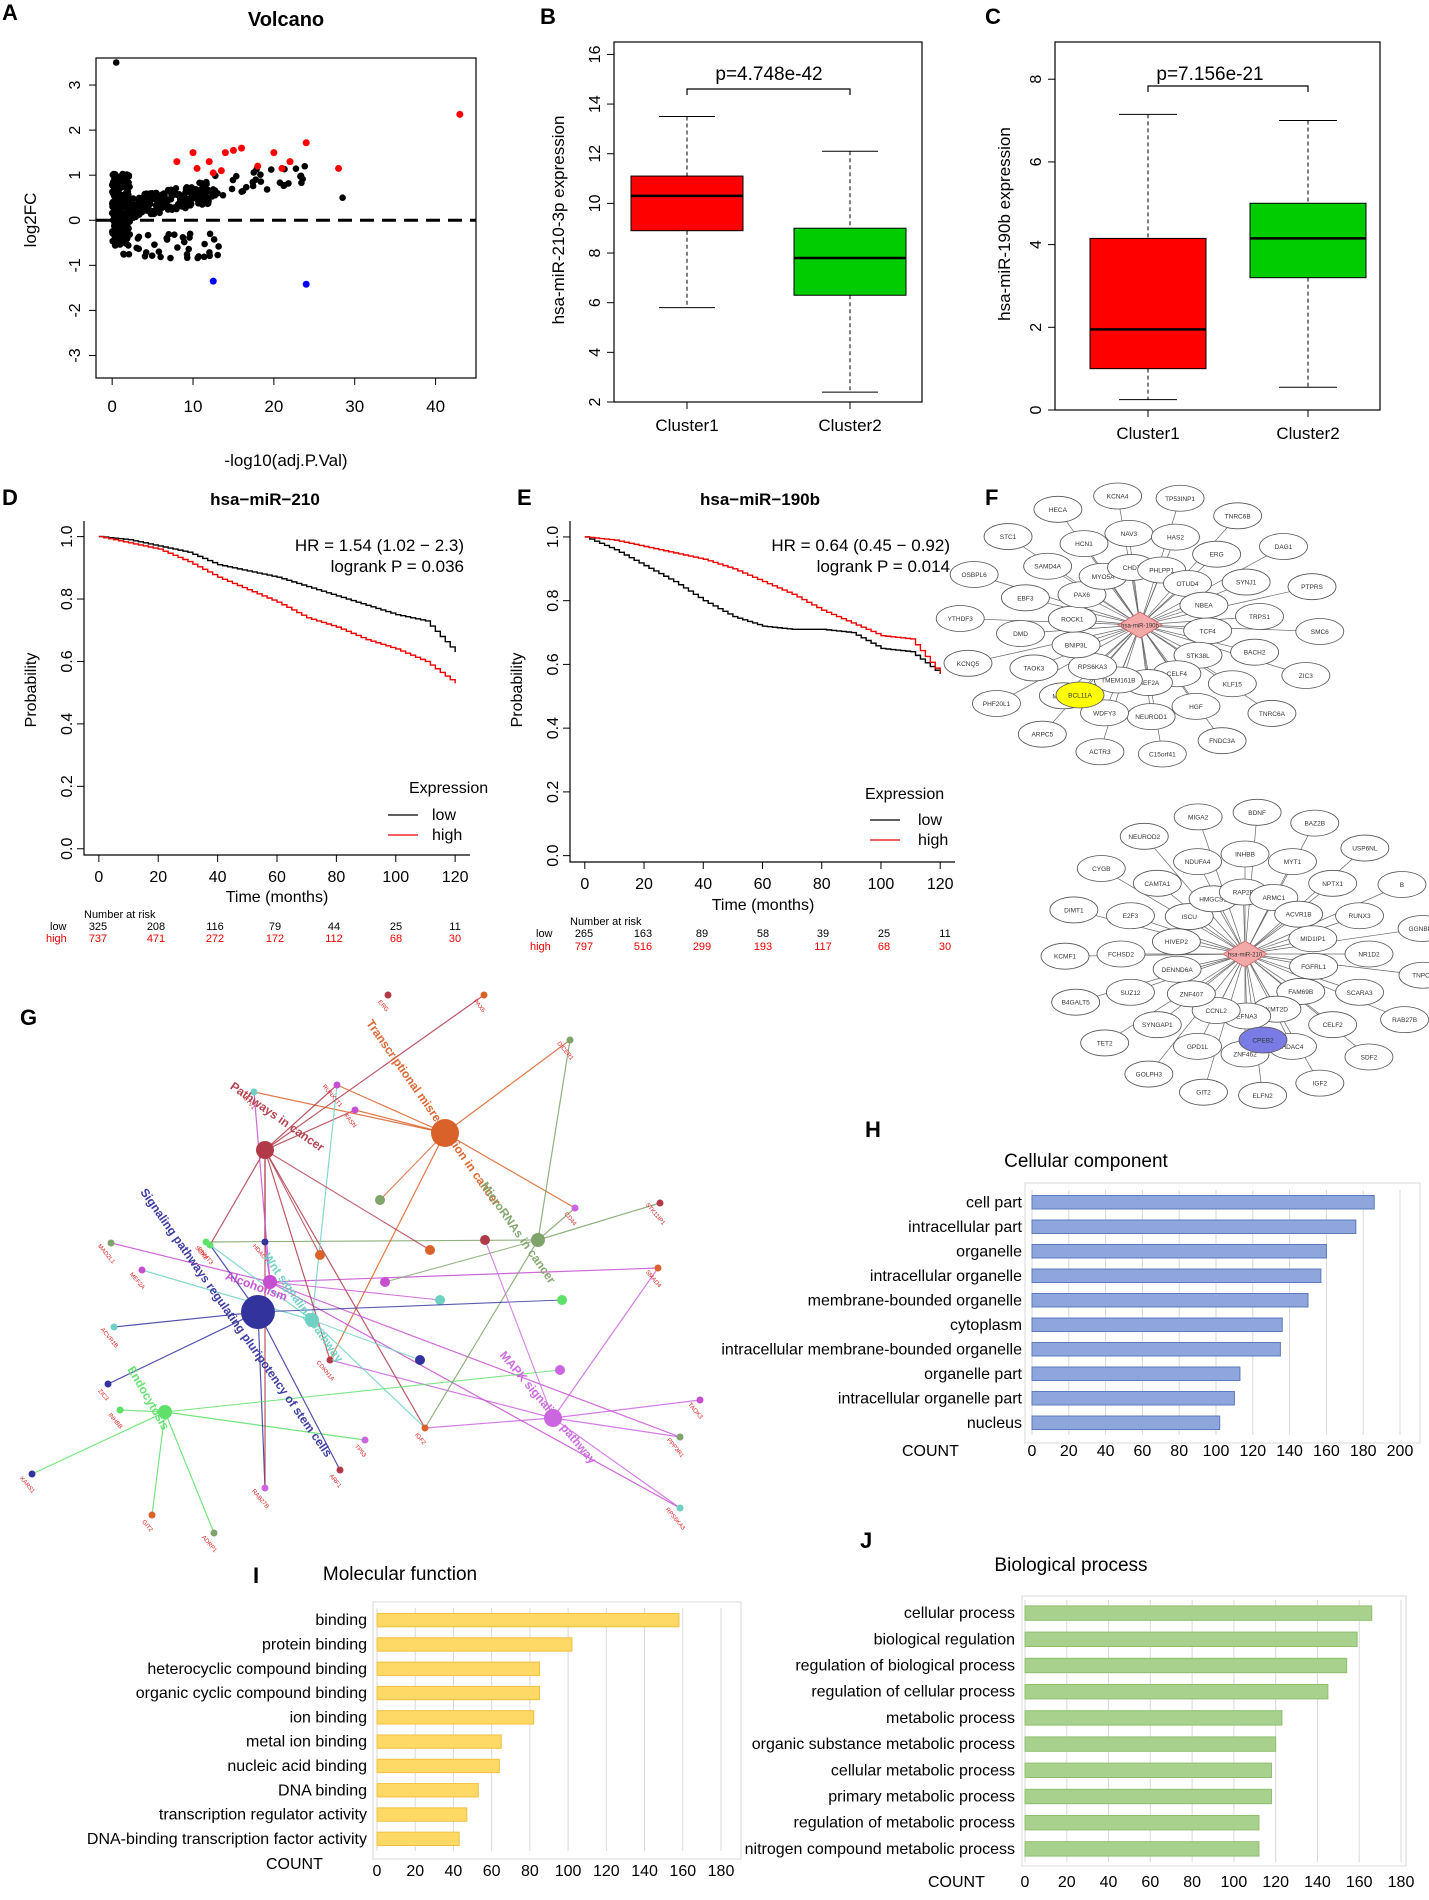  What do you see at coordinates (904, 1823) in the screenshot?
I see `bar-category-label: regulation of metabolic process` at bounding box center [904, 1823].